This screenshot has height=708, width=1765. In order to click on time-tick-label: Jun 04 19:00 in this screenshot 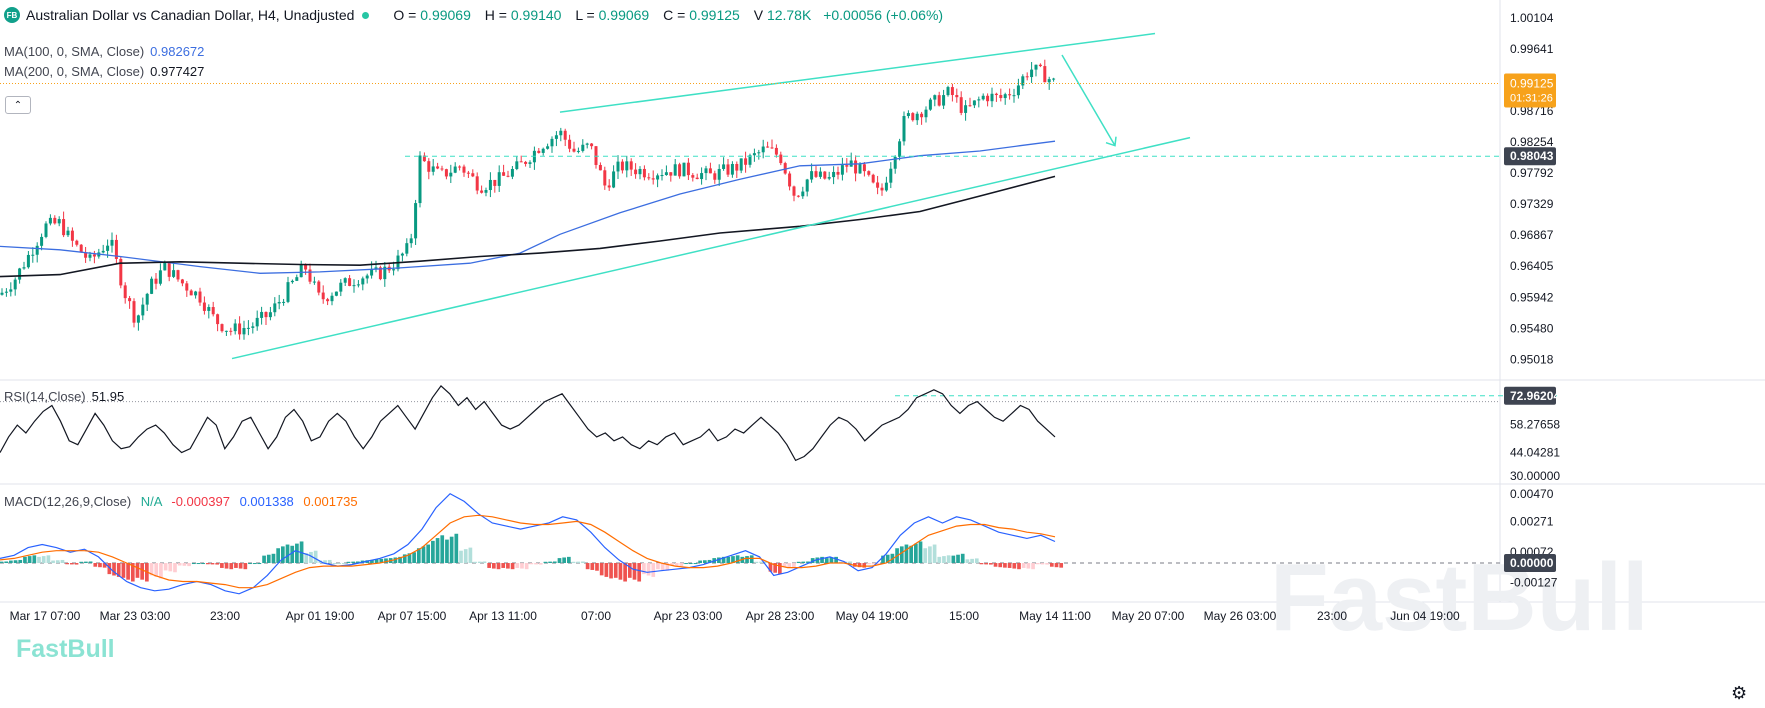, I will do `click(1425, 616)`.